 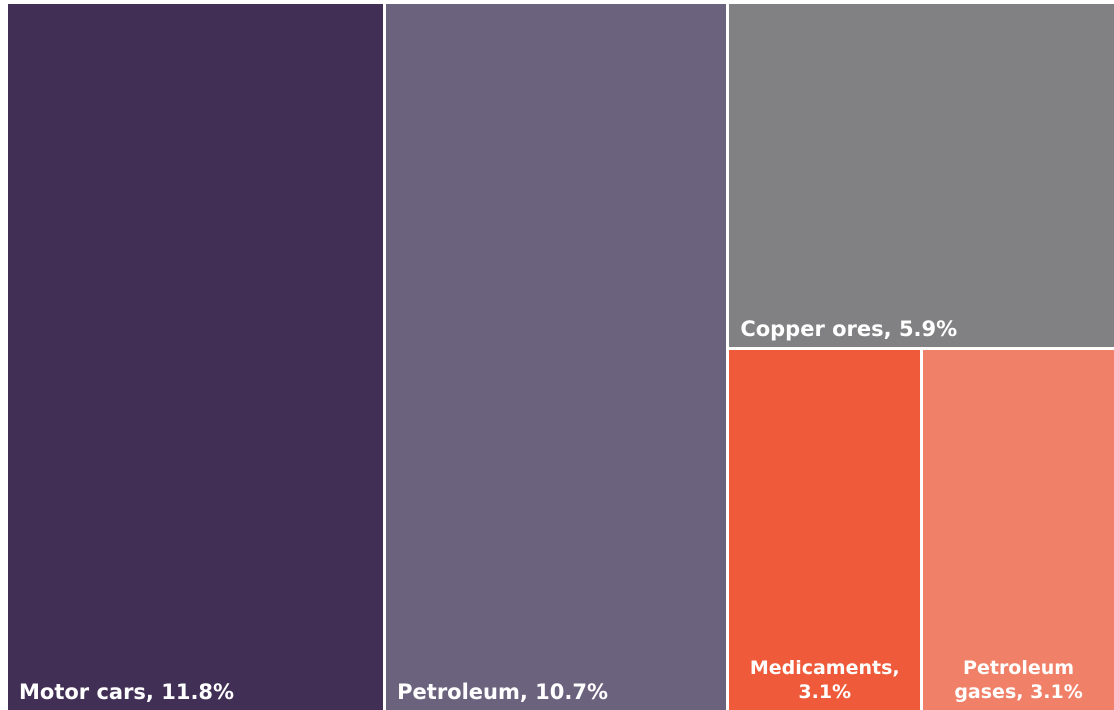 What do you see at coordinates (127, 692) in the screenshot?
I see `tile-label-motor-cars: Motor cars, 11.8%` at bounding box center [127, 692].